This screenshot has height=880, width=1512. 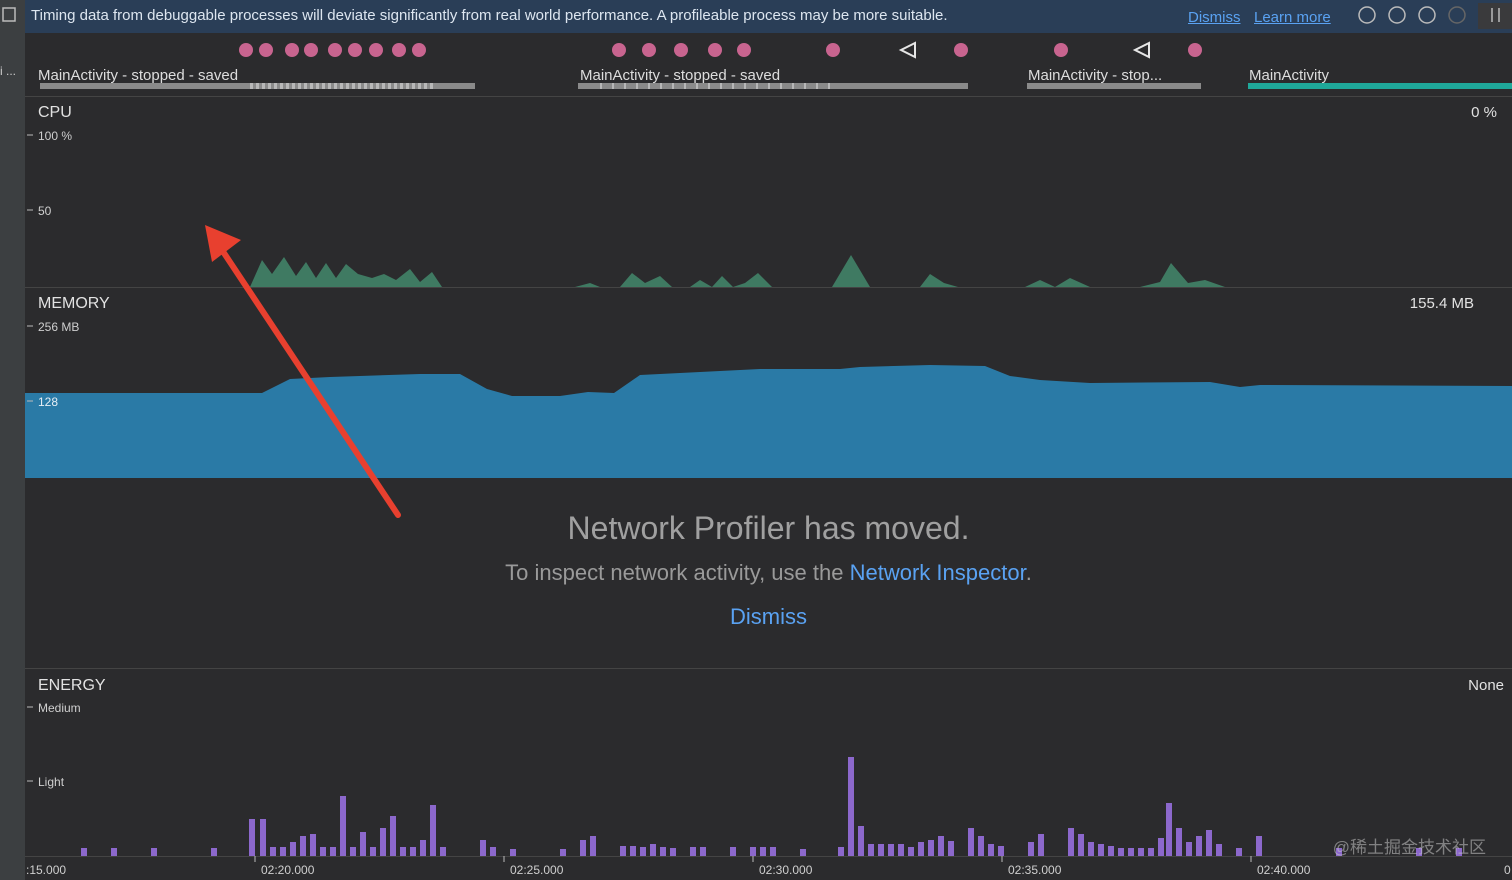 I want to click on time-label: 02:25.000, so click(x=537, y=870).